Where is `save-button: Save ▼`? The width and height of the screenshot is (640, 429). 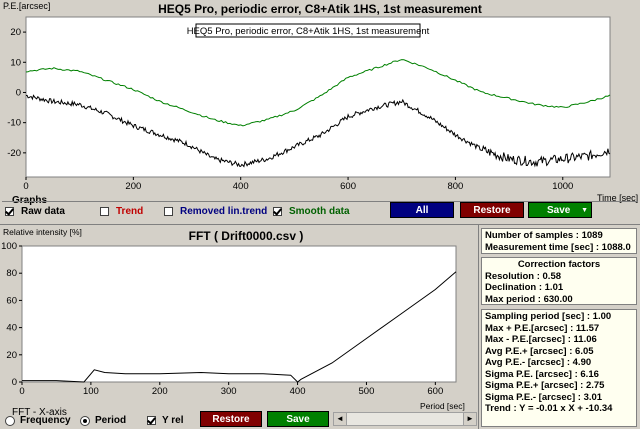
save-button: Save ▼ is located at coordinates (560, 210).